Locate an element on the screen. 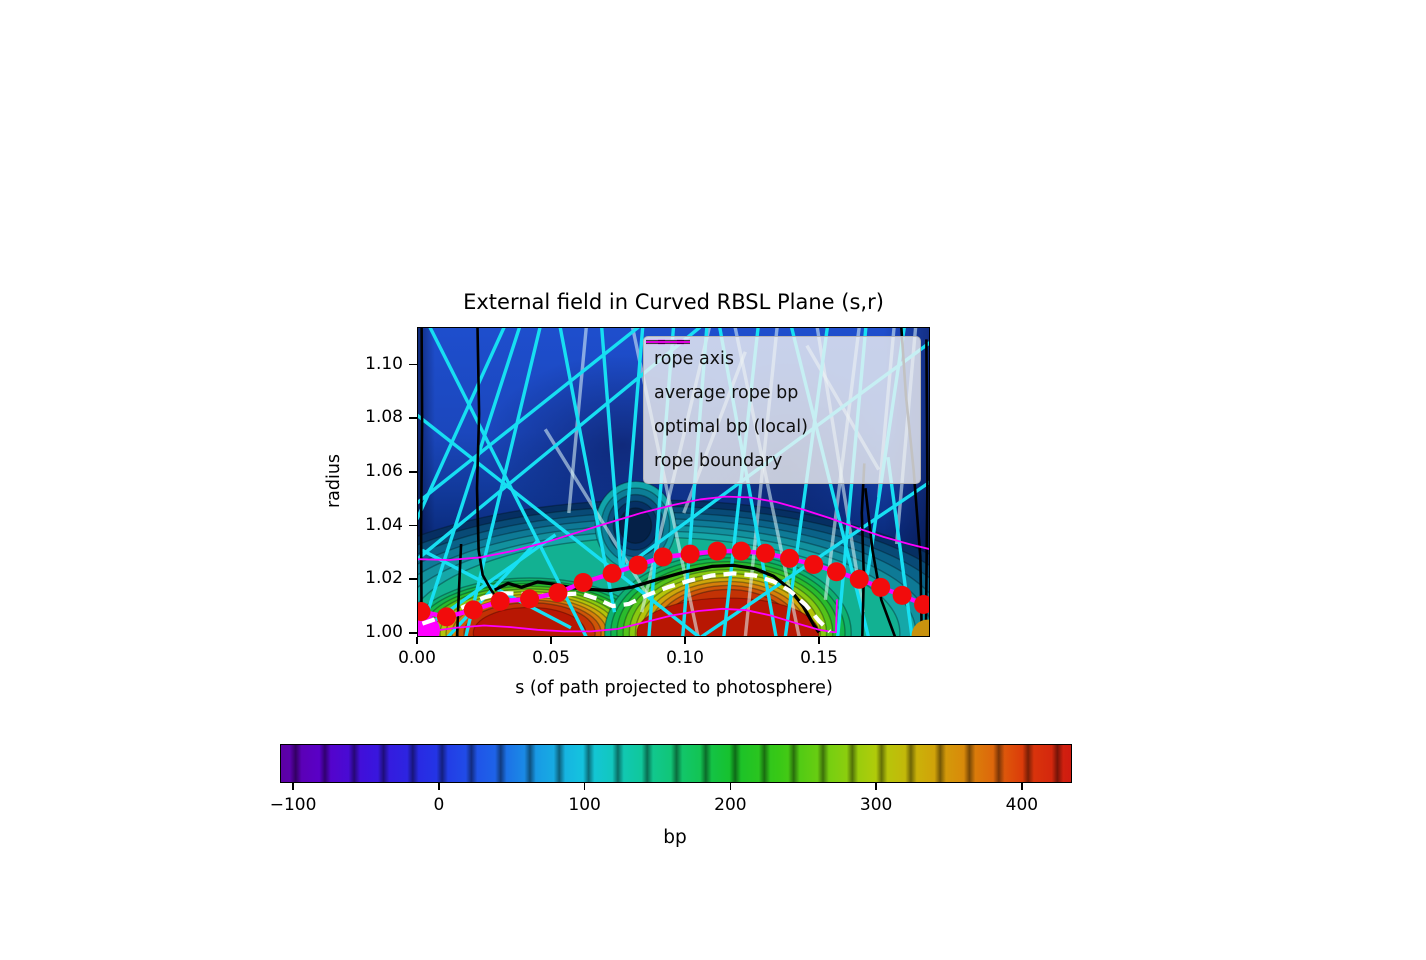  x-tick-label: 0.10 is located at coordinates (685, 658).